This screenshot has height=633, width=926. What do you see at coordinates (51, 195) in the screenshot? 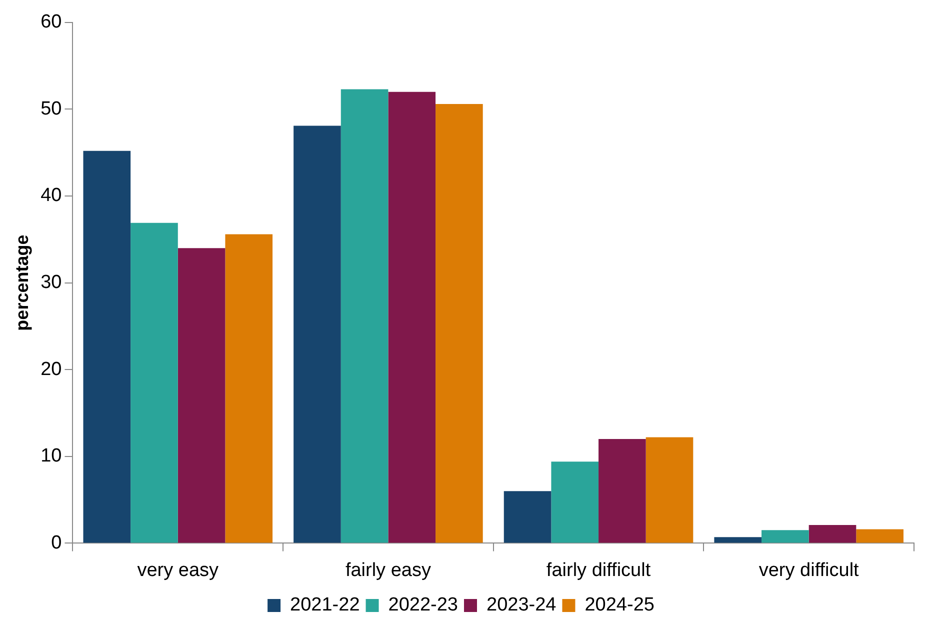
I see `y-tick-label: 40` at bounding box center [51, 195].